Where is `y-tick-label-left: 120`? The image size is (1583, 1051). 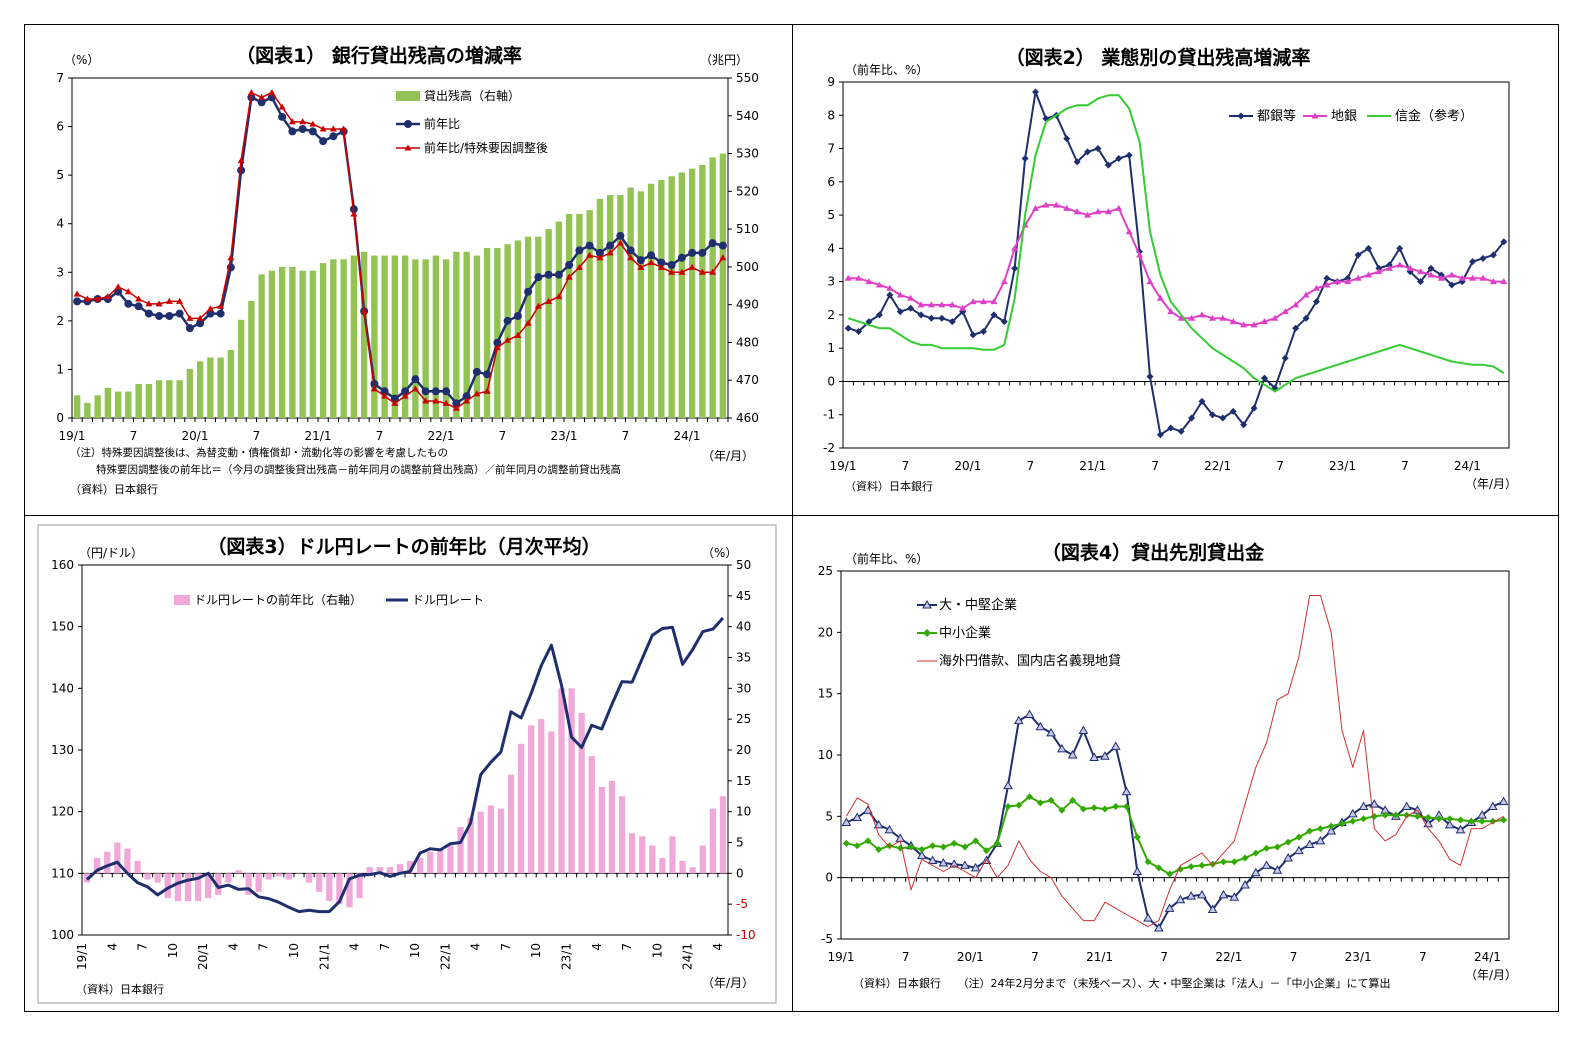 y-tick-label-left: 120 is located at coordinates (62, 812).